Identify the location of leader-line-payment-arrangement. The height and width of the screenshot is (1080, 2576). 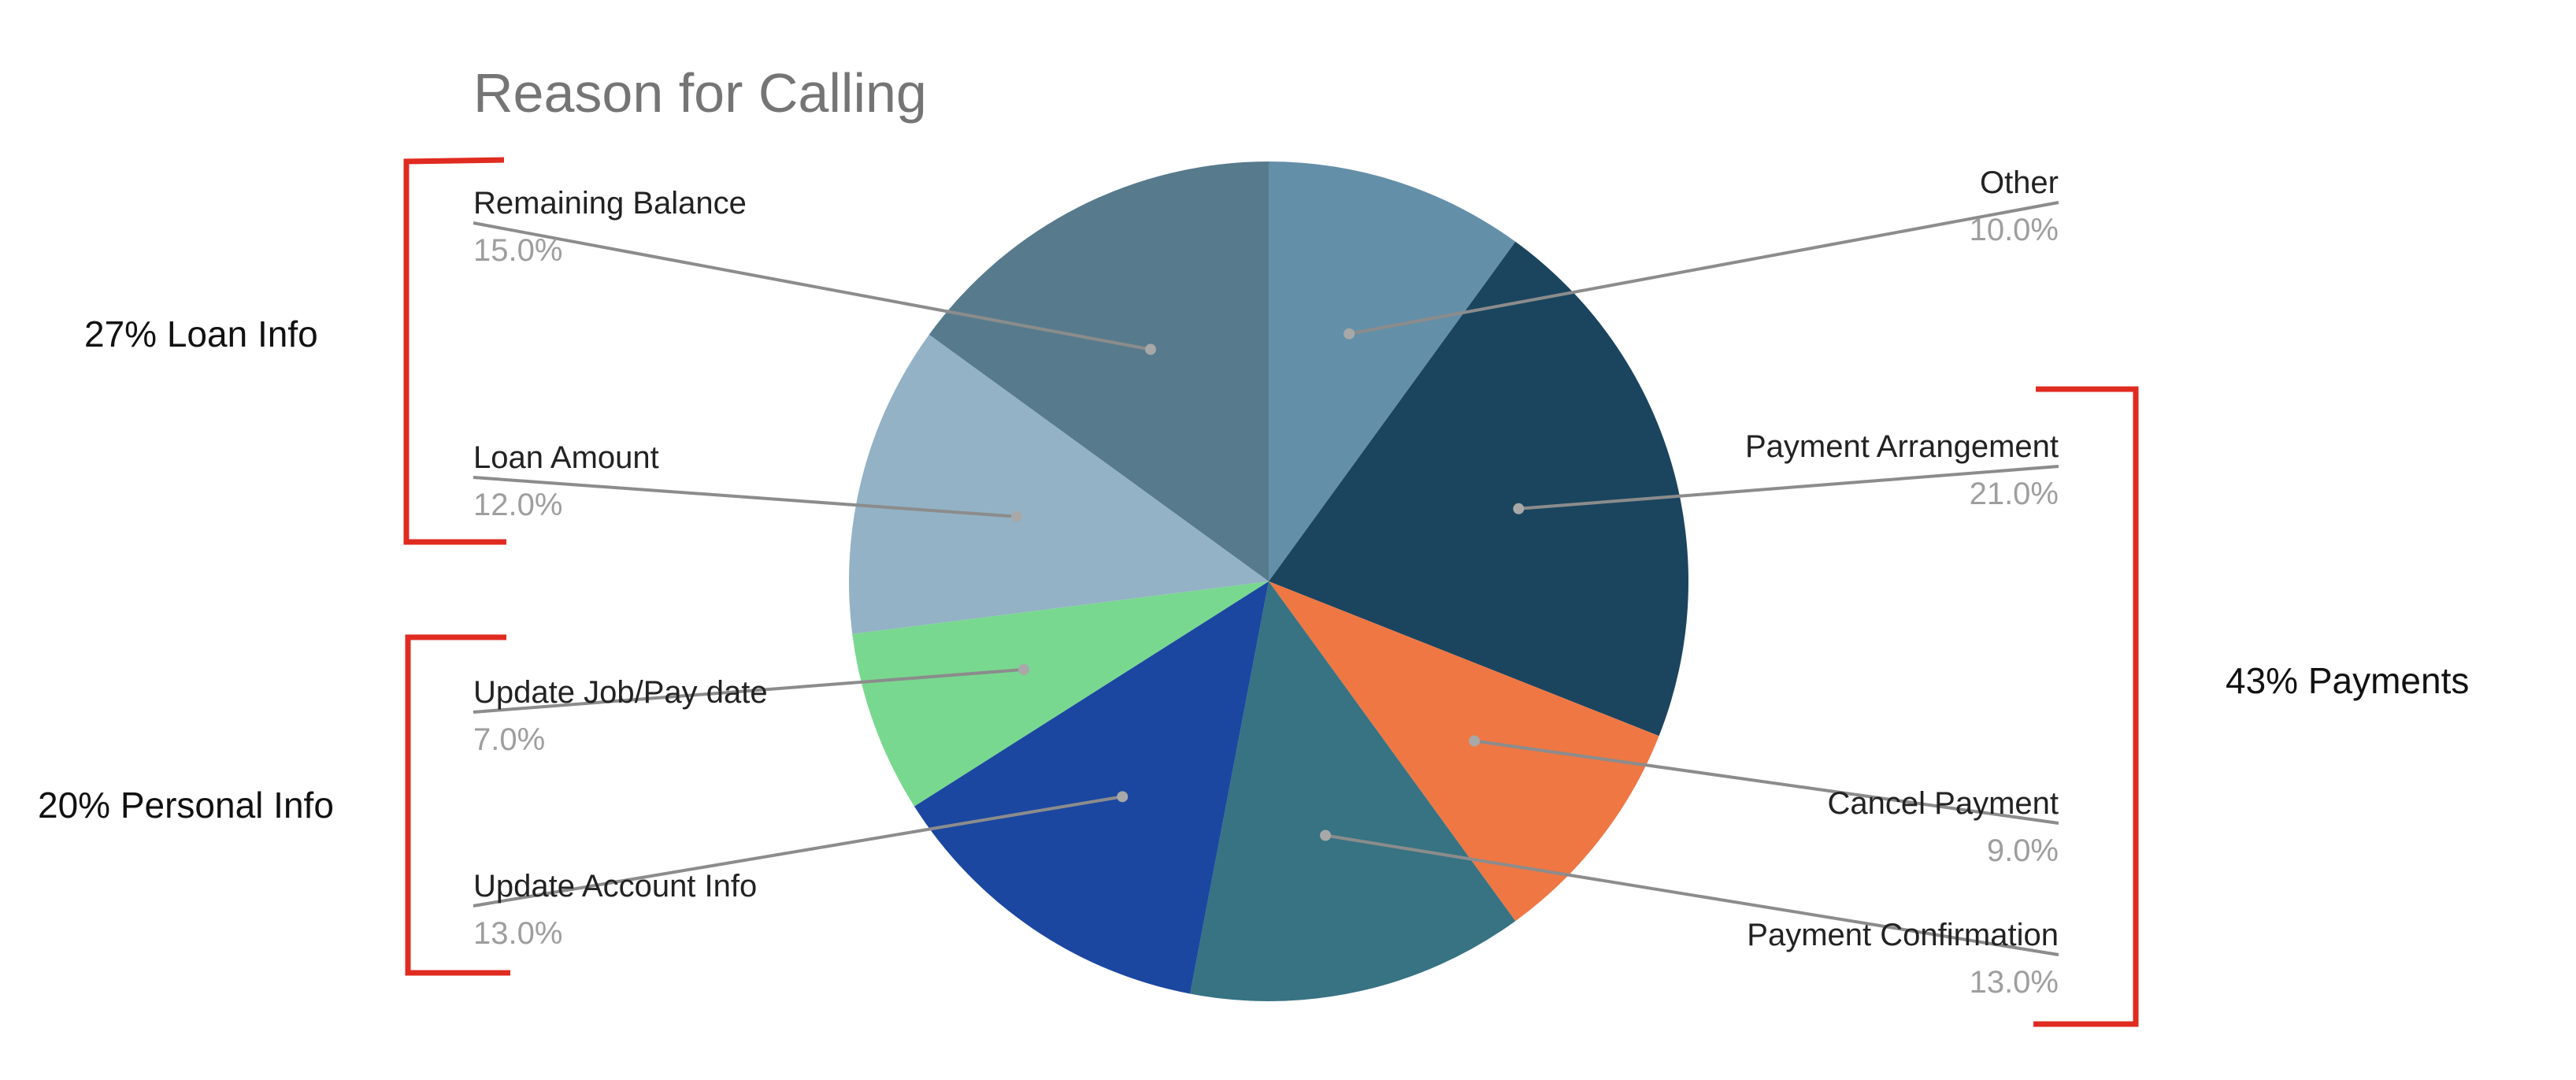
(1788, 487).